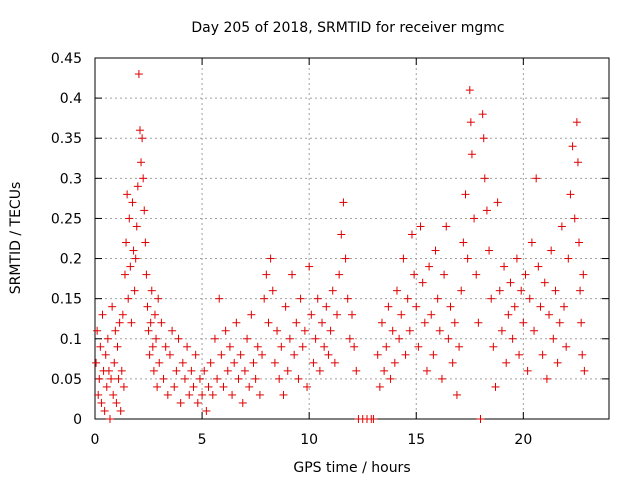 This screenshot has width=640, height=480. Describe the element at coordinates (95, 440) in the screenshot. I see `x-tick-label: 0` at that location.